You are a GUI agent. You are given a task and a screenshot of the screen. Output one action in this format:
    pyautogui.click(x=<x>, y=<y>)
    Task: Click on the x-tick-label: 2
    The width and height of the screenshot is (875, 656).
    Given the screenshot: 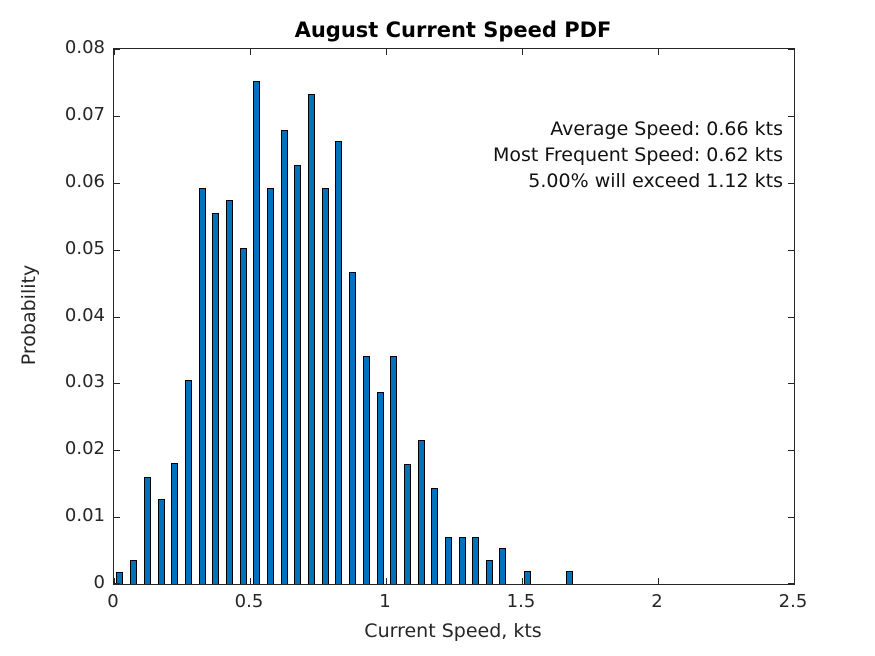 What is the action you would take?
    pyautogui.click(x=657, y=601)
    